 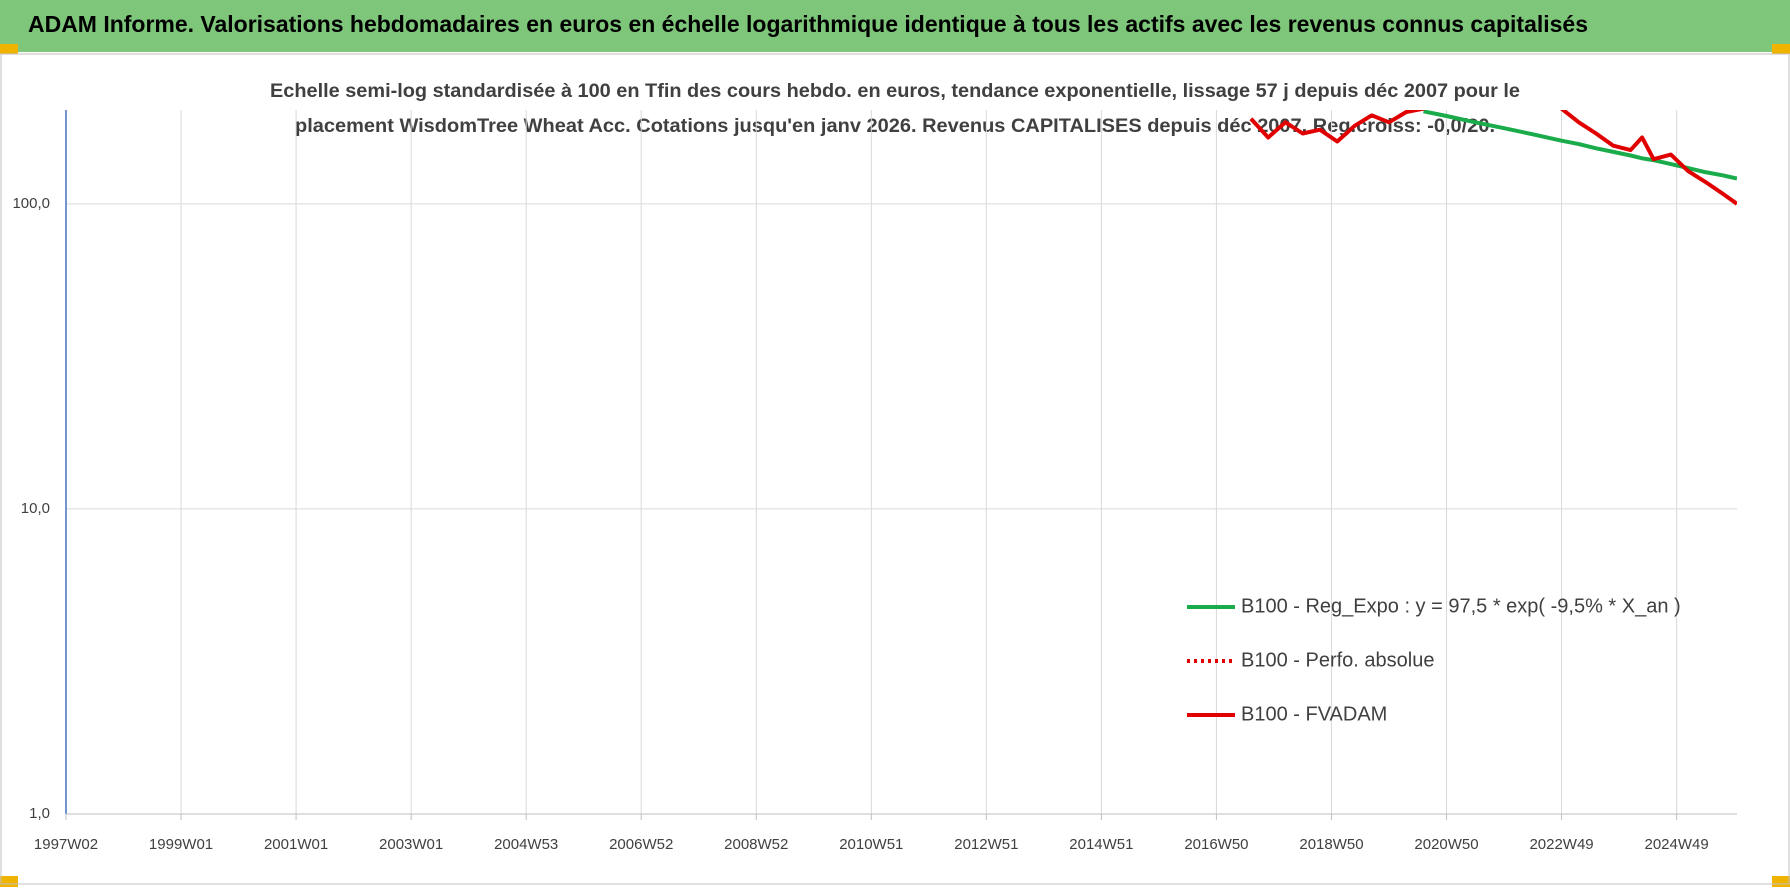 I want to click on x-tick-label: 2003W01, so click(x=411, y=844).